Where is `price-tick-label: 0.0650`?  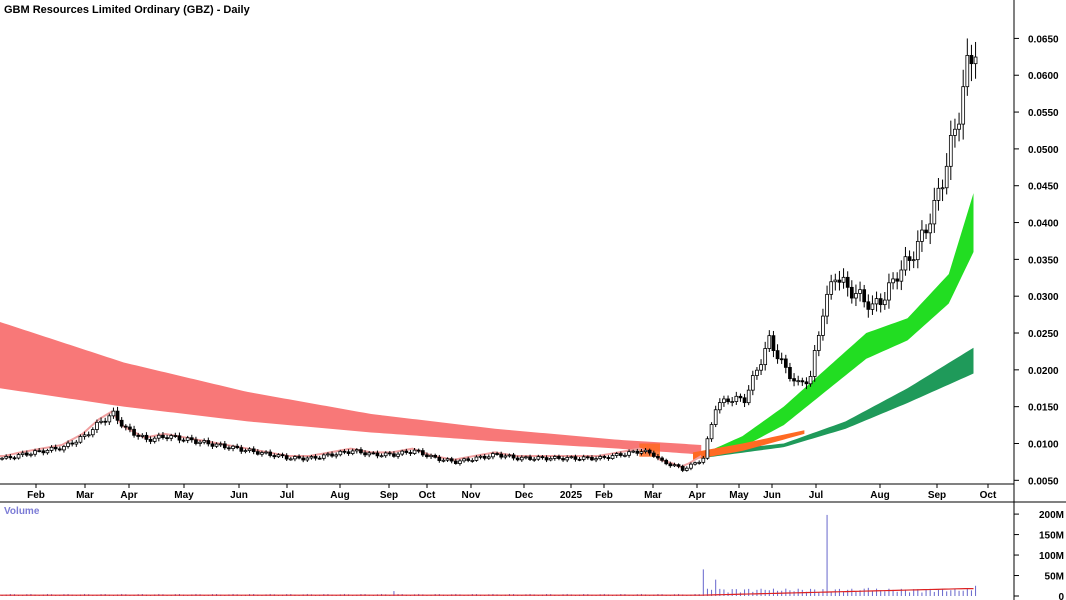
price-tick-label: 0.0650 is located at coordinates (1043, 39).